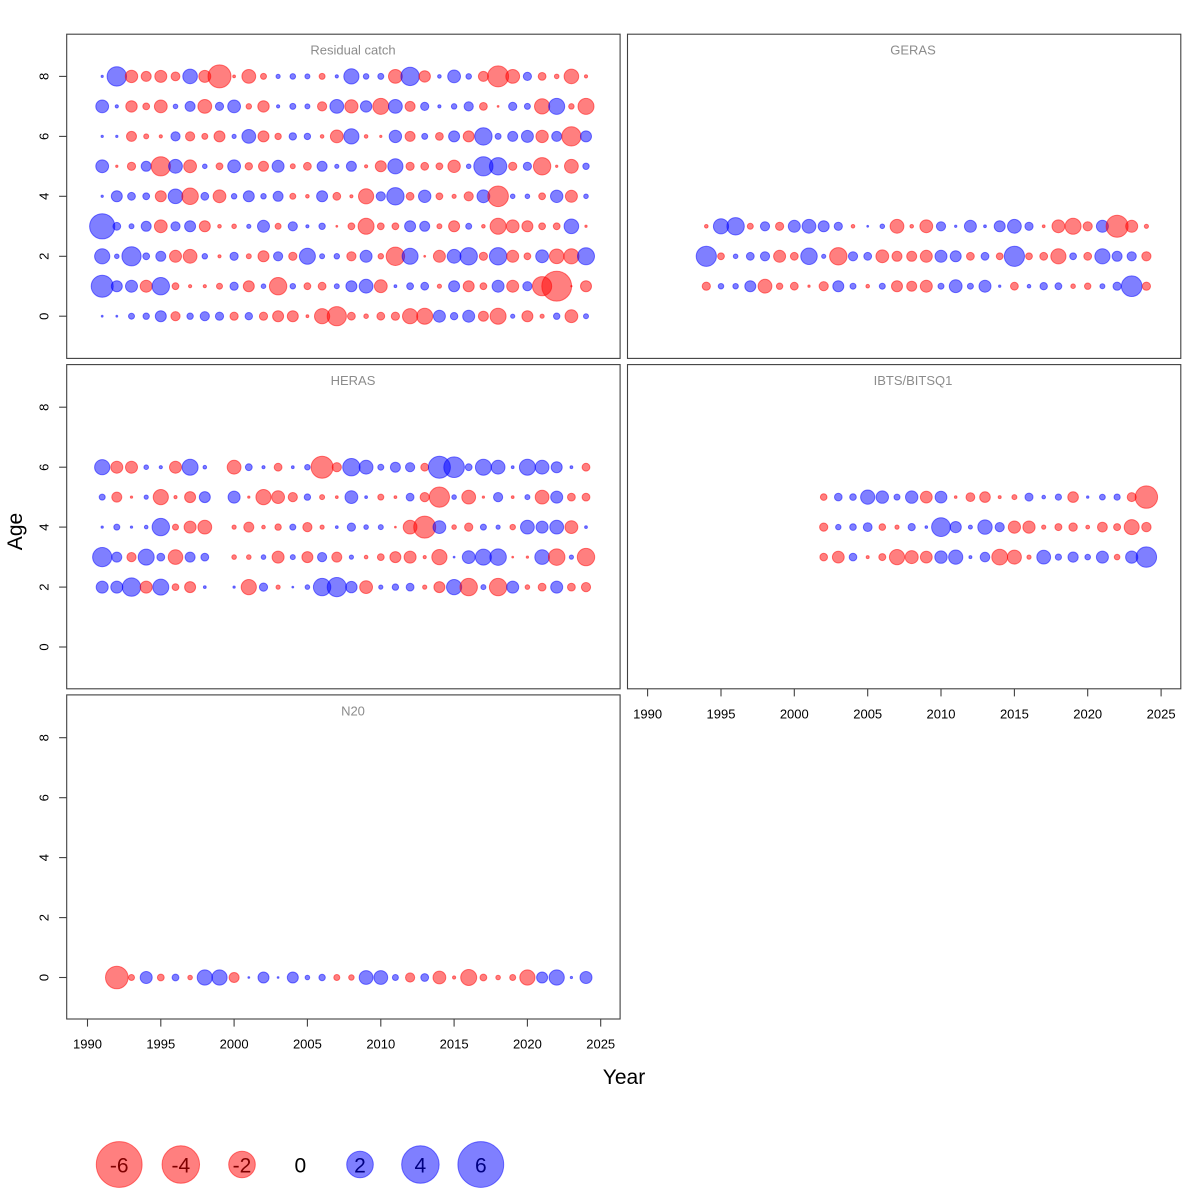  What do you see at coordinates (353, 710) in the screenshot?
I see `svg-text: N20` at bounding box center [353, 710].